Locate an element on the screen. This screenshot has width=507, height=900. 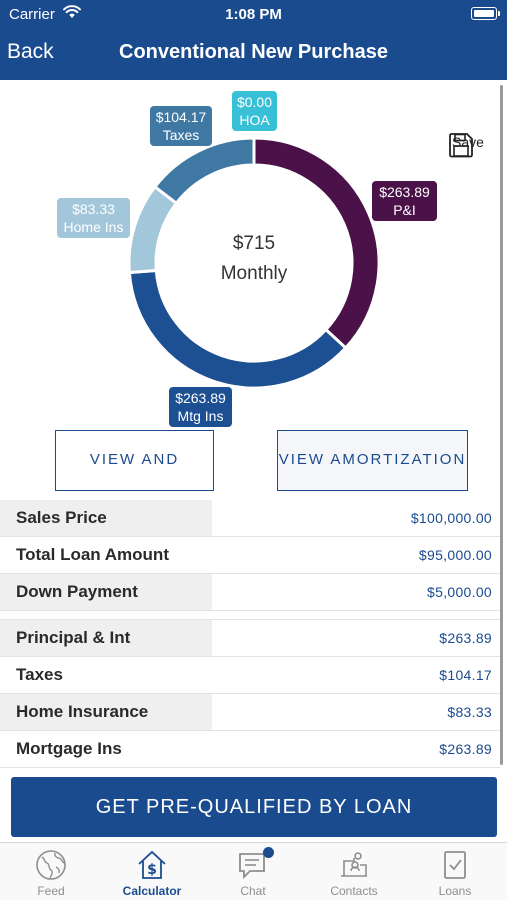
tab-label: Chat is located at coordinates (253, 891).